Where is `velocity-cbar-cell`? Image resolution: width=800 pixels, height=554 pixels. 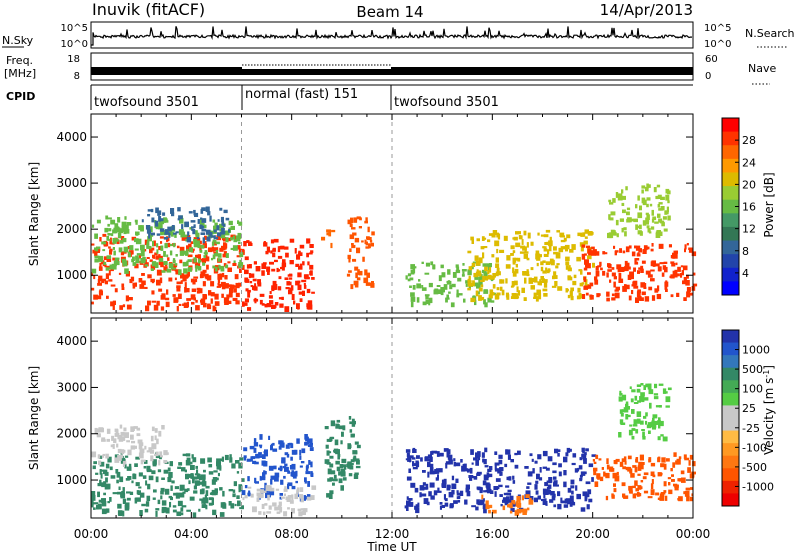
velocity-cbar-cell is located at coordinates (730, 425).